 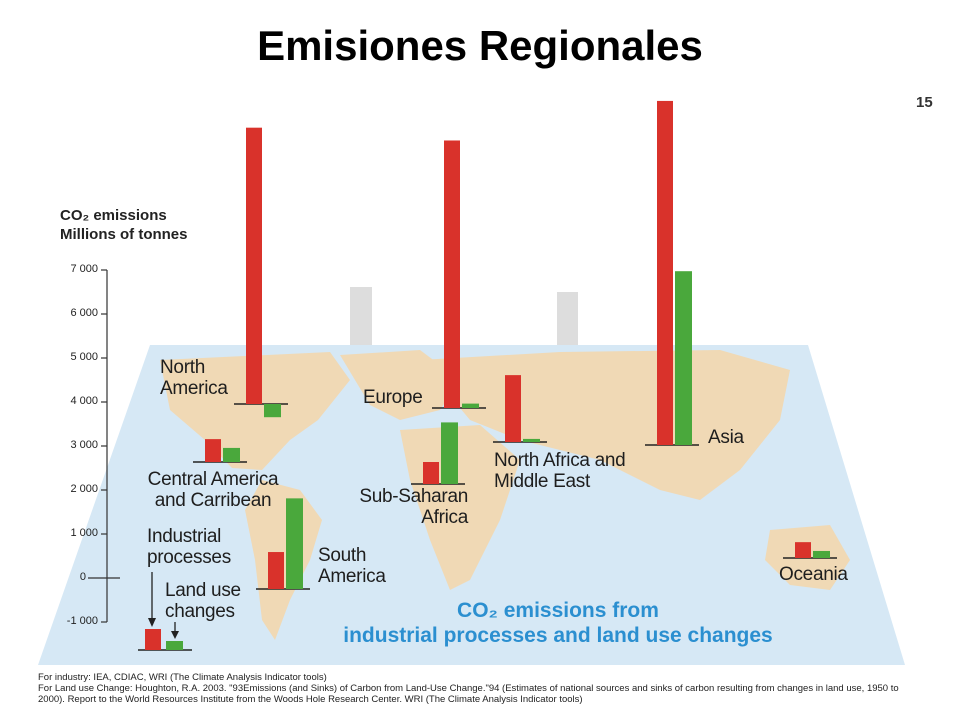 What do you see at coordinates (203, 601) in the screenshot?
I see `legend-label: Land use changes` at bounding box center [203, 601].